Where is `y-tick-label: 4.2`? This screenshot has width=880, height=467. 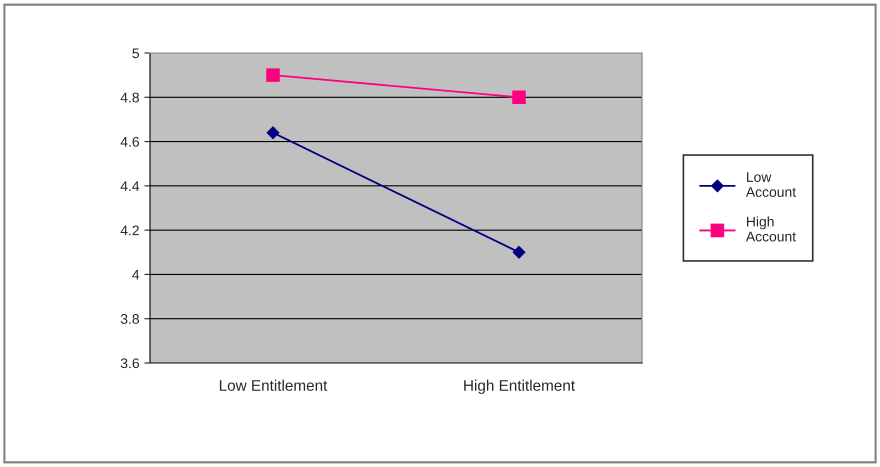 y-tick-label: 4.2 is located at coordinates (129, 230).